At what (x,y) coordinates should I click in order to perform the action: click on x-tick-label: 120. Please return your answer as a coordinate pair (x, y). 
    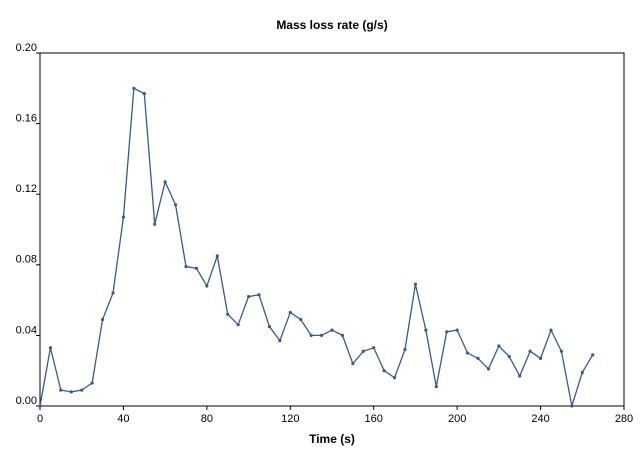
    Looking at the image, I should click on (290, 419).